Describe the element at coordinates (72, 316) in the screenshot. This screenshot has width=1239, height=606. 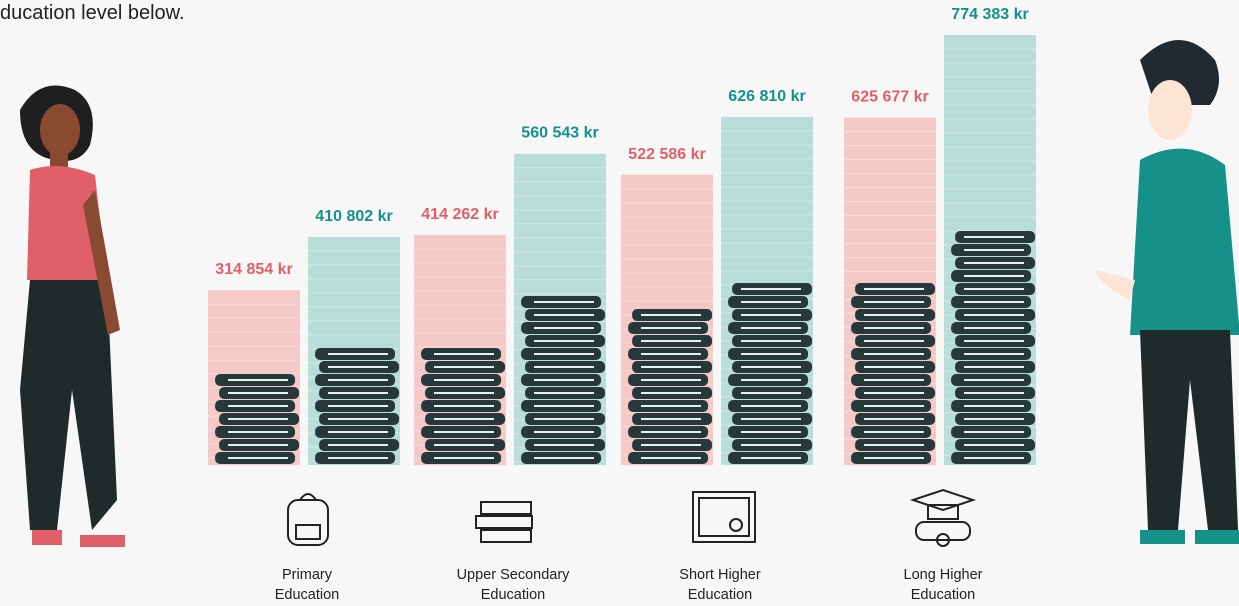
I see `woman-illustration` at that location.